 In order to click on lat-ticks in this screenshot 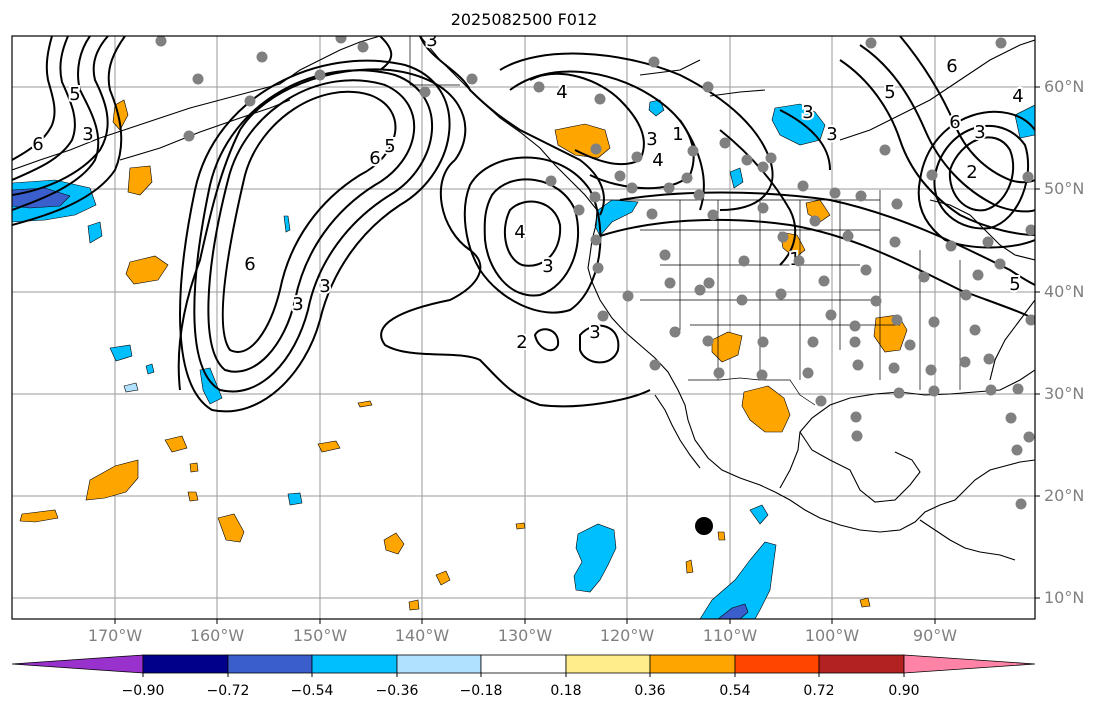, I will do `click(1037, 342)`.